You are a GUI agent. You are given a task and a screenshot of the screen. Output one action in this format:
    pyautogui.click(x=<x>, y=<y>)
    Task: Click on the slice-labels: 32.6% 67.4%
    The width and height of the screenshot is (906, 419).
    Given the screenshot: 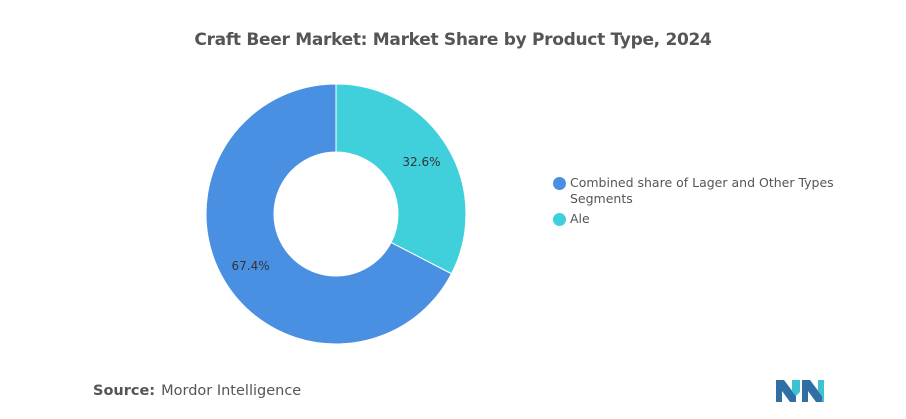 What is the action you would take?
    pyautogui.click(x=336, y=214)
    